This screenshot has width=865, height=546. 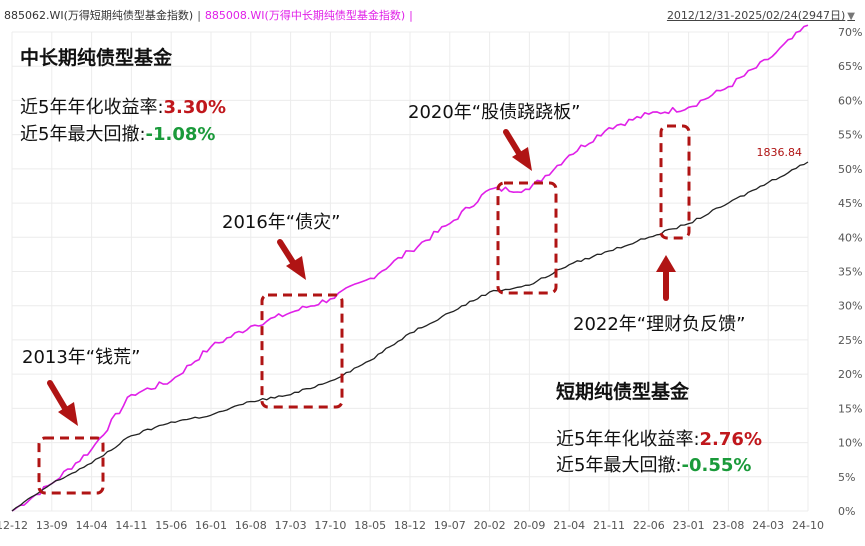 What do you see at coordinates (850, 408) in the screenshot?
I see `y-tick-label: 15%` at bounding box center [850, 408].